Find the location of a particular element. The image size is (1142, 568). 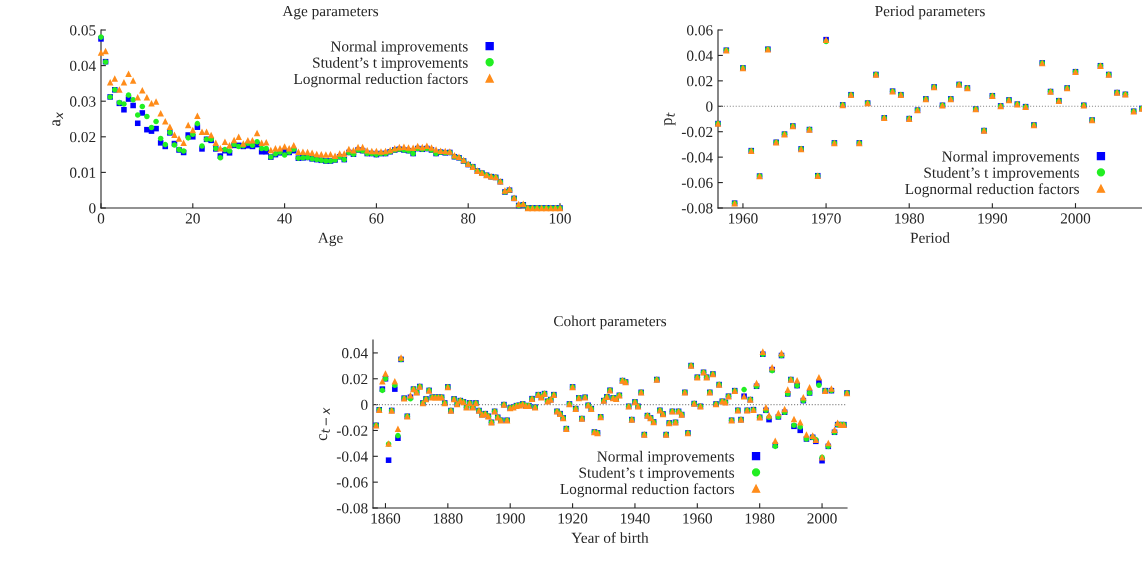

x-tick-label: 1940 is located at coordinates (635, 518).